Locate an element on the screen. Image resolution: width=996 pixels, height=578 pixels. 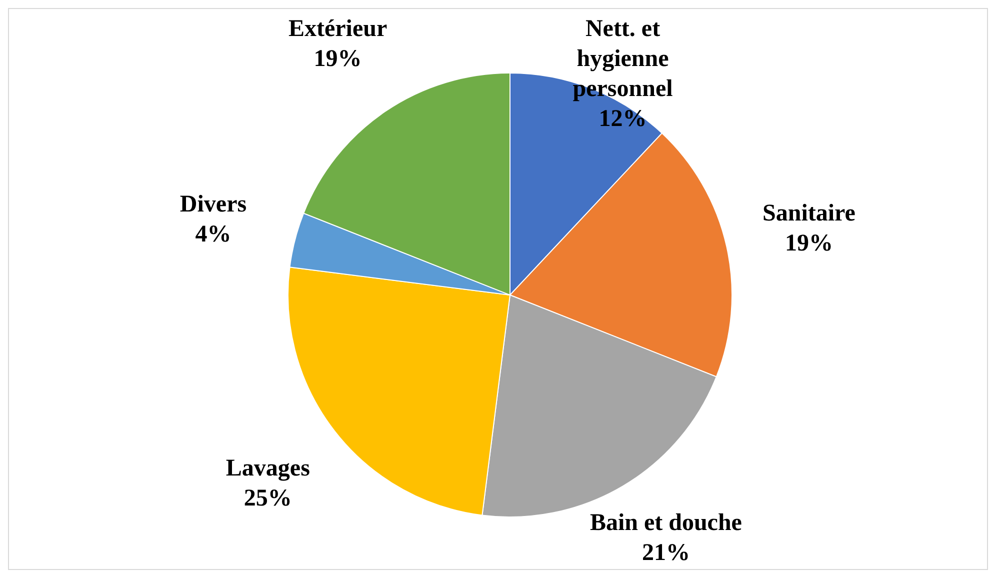
data-label: 12% is located at coordinates (622, 119).